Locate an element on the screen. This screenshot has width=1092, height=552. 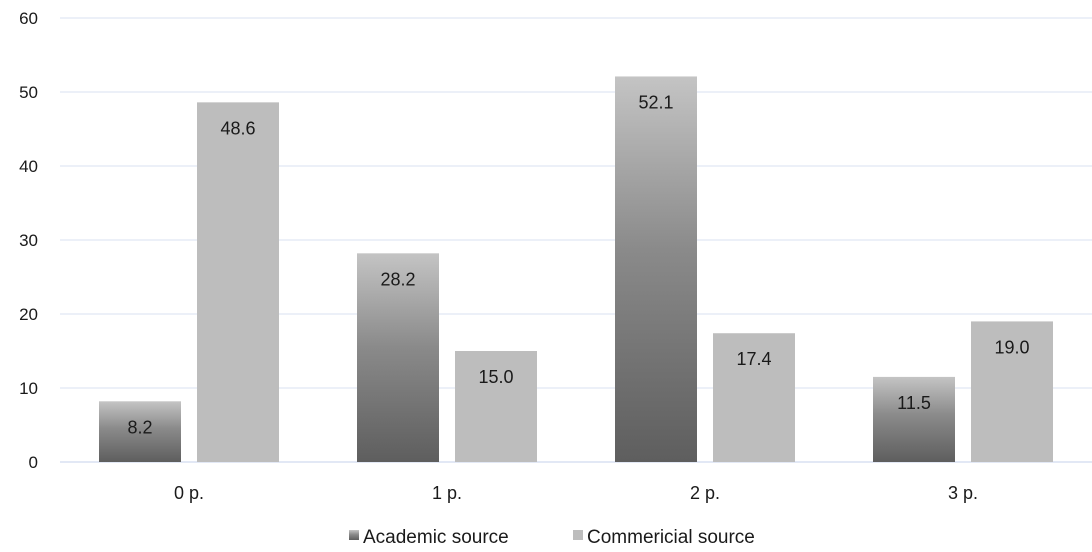
y-tick-label: 20 is located at coordinates (28, 314).